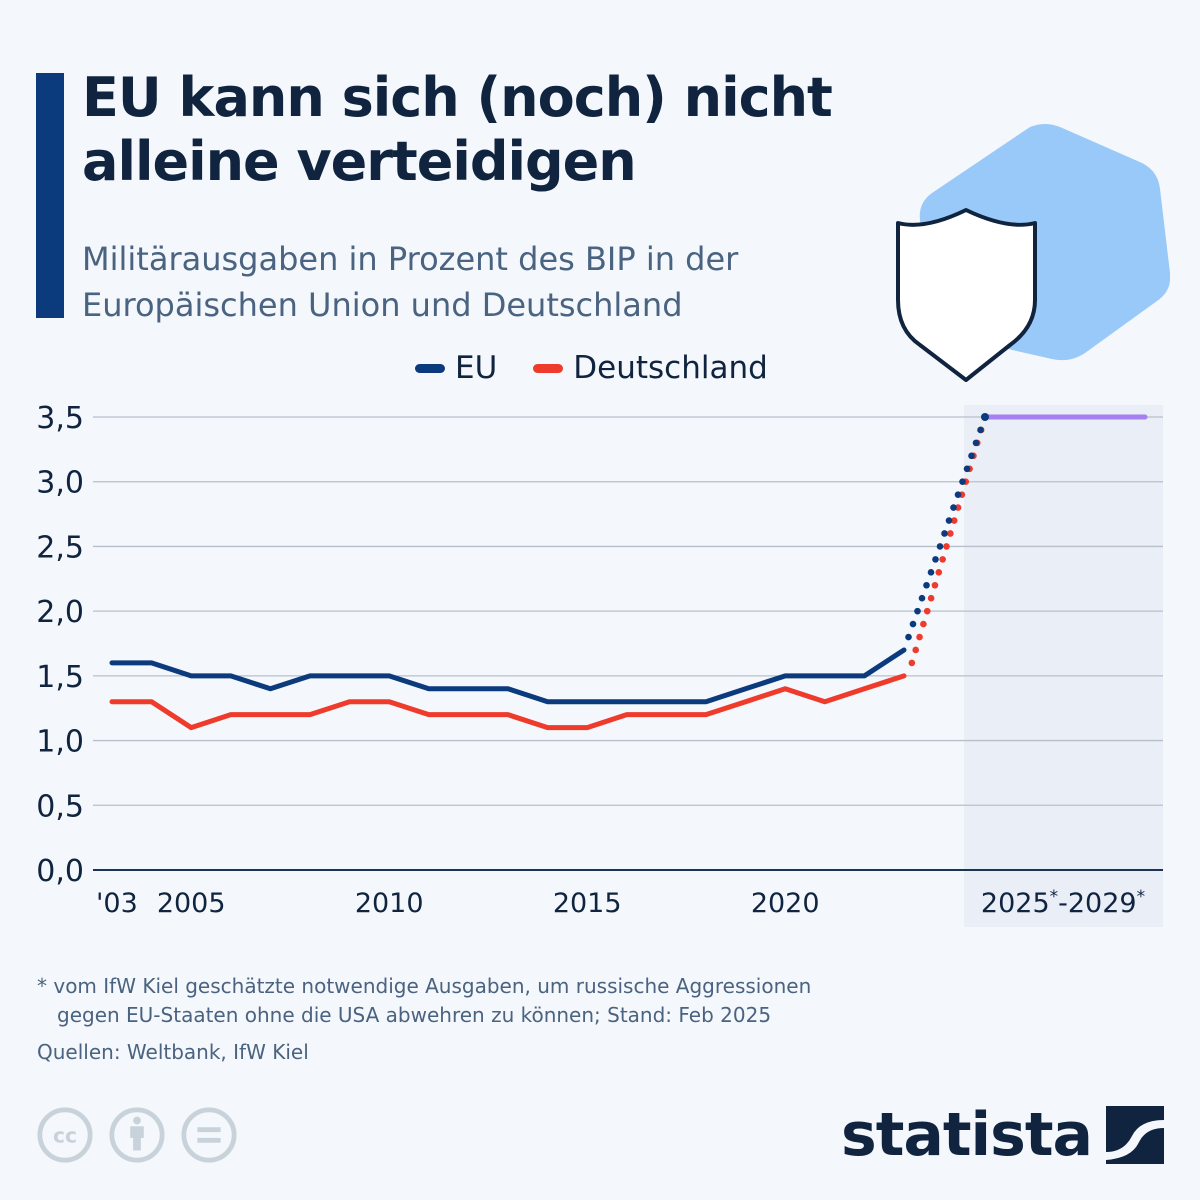 The image size is (1200, 1200). Describe the element at coordinates (430, 368) in the screenshot. I see `legend-swatch-eu` at that location.